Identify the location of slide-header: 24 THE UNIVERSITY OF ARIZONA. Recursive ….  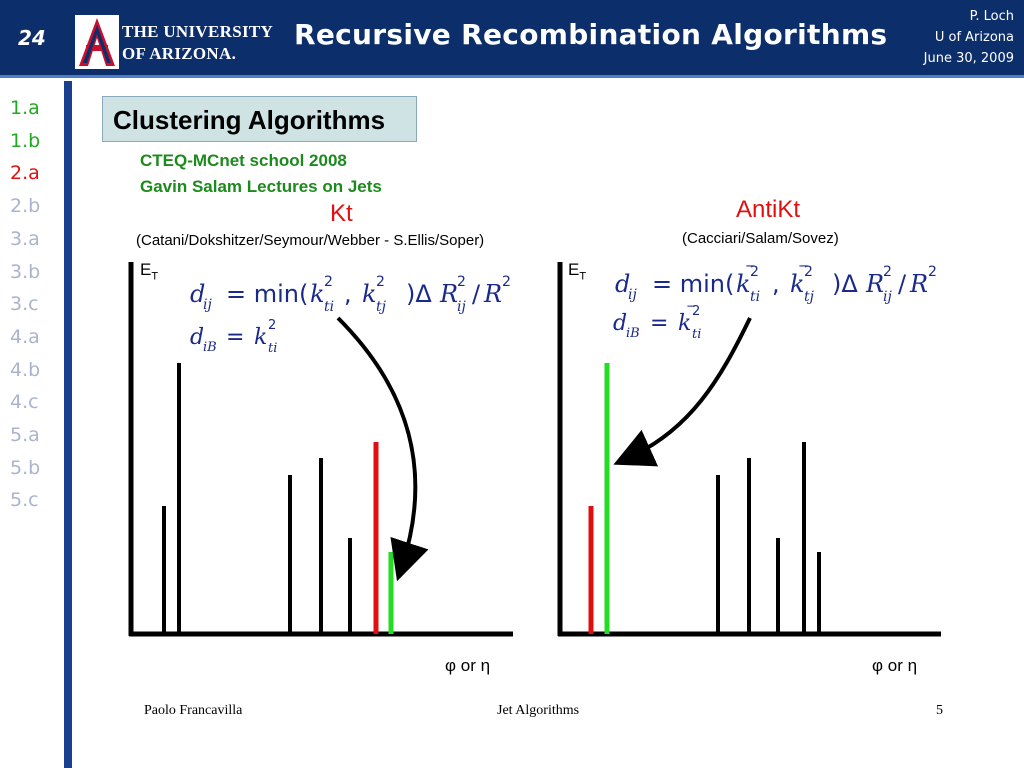
(512, 39).